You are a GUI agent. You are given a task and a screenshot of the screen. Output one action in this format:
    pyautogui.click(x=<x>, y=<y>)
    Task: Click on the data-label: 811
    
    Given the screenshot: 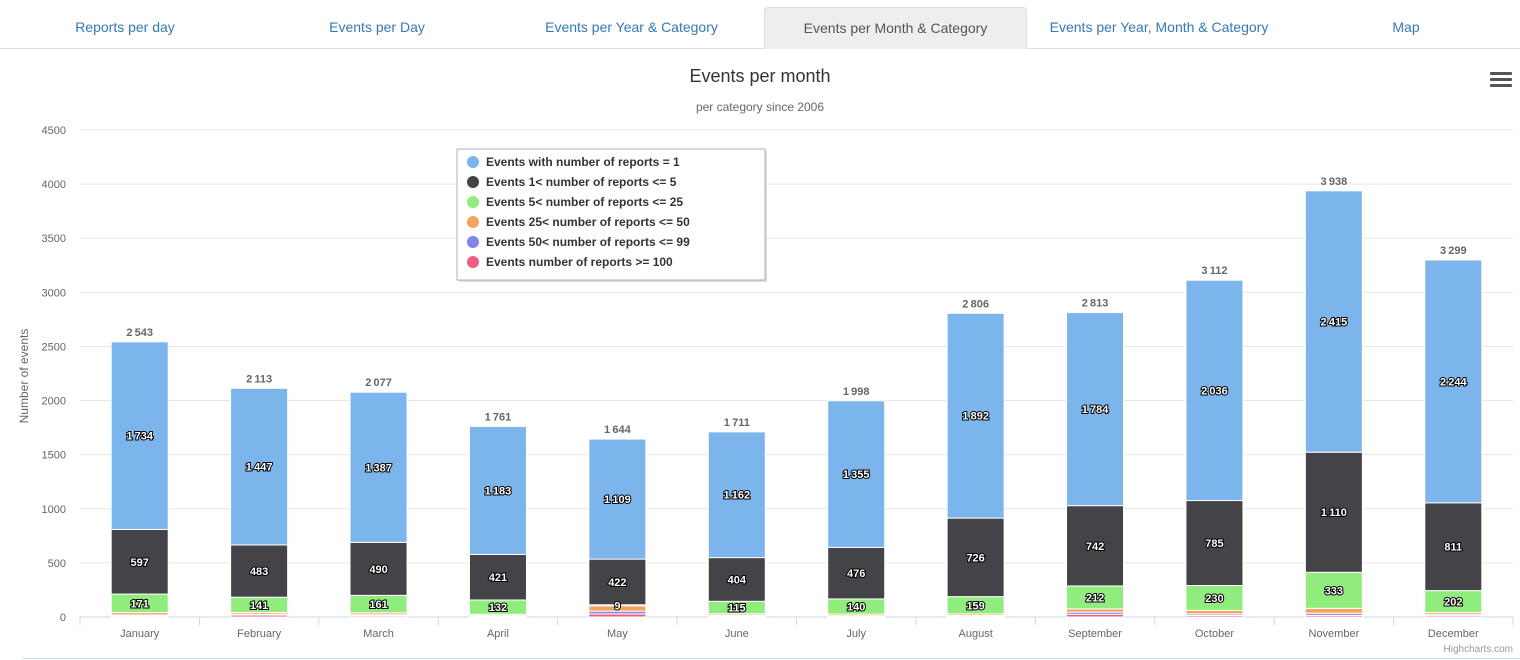 What is the action you would take?
    pyautogui.click(x=1453, y=548)
    